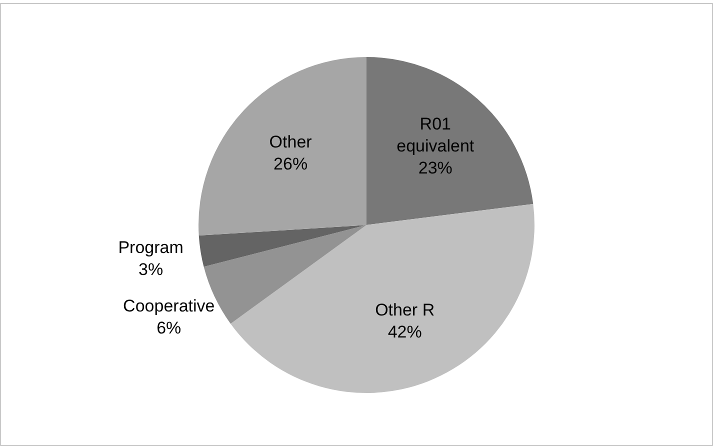 Image resolution: width=713 pixels, height=446 pixels. Describe the element at coordinates (405, 310) in the screenshot. I see `slice-label: Other R` at that location.